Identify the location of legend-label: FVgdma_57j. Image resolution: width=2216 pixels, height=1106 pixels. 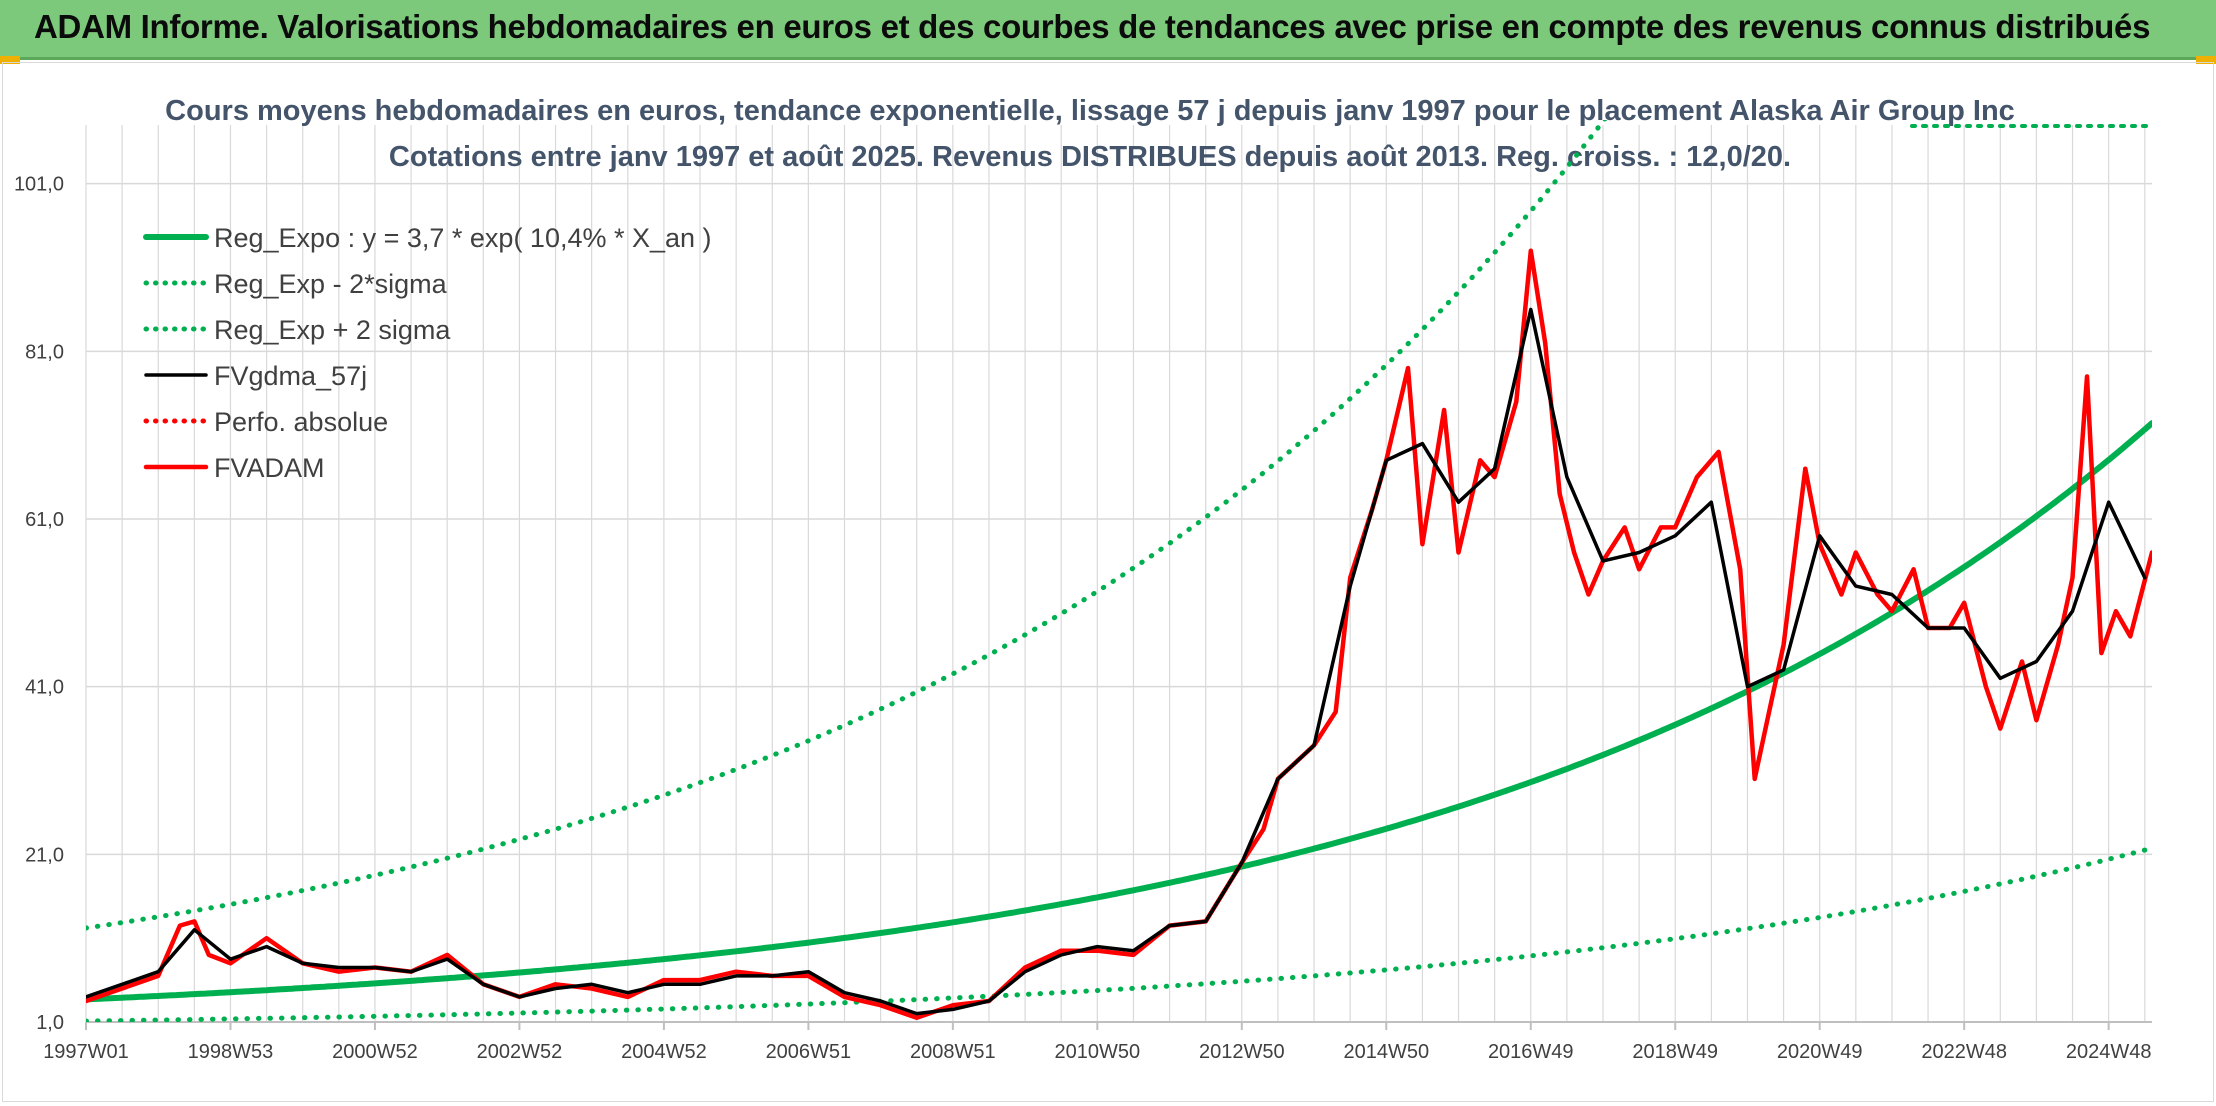
(290, 376).